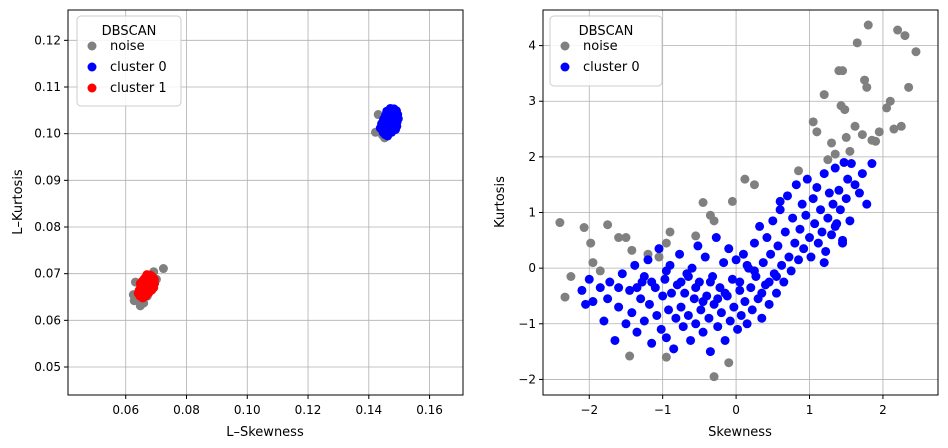  I want to click on left-ytick-label: 0.11, so click(47, 87).